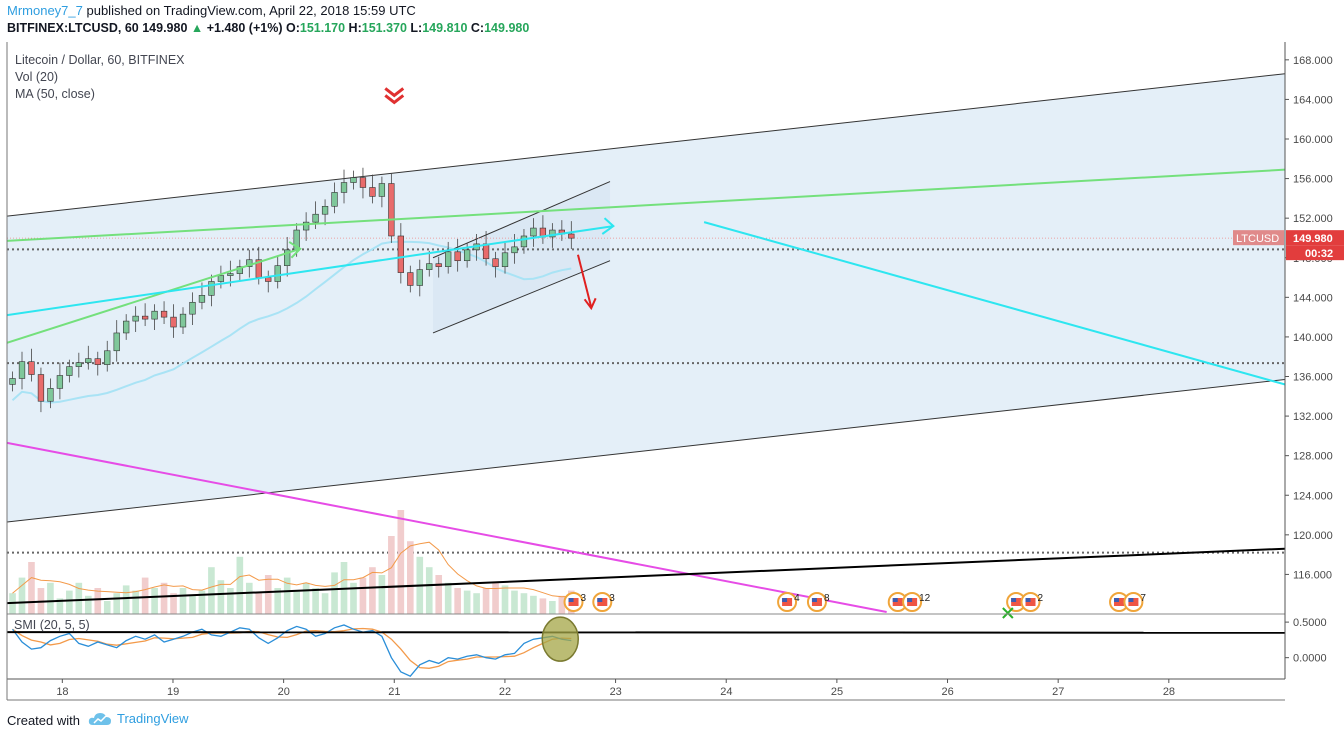  Describe the element at coordinates (1257, 239) in the screenshot. I see `symbol-tag: LTCUSD` at that location.